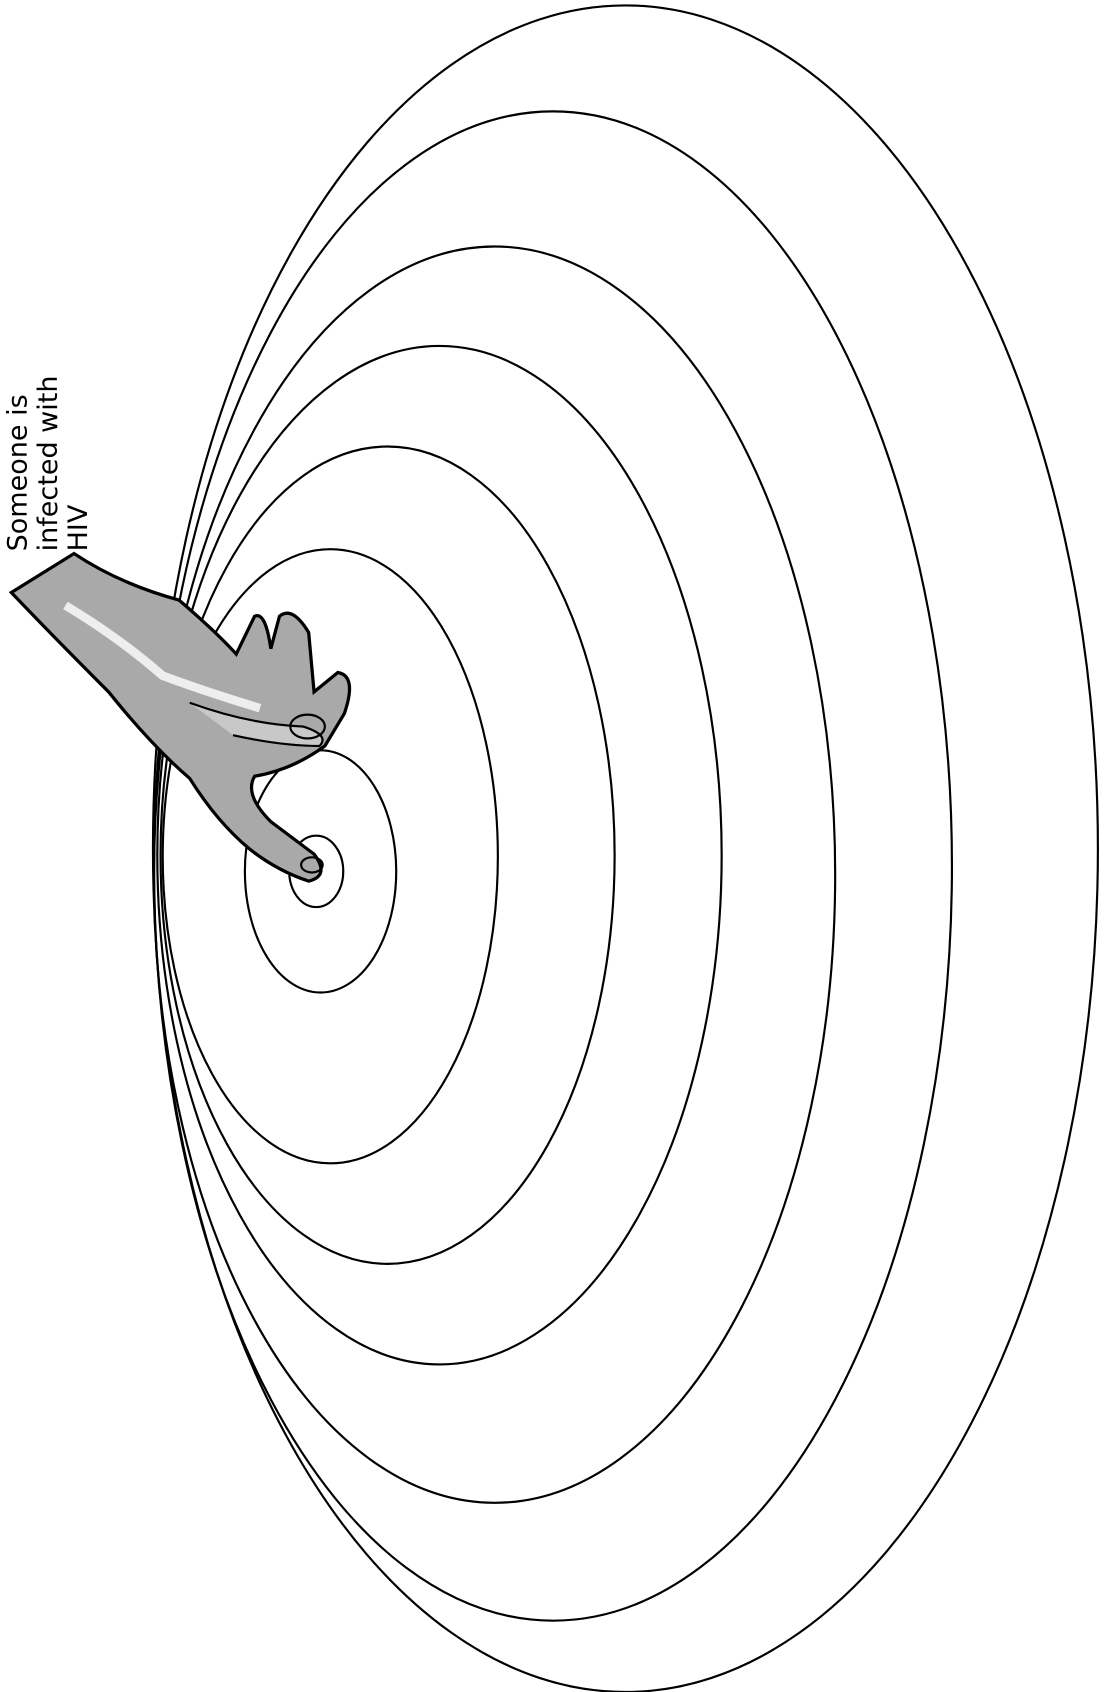  I want to click on label-line: Someone is, so click(17, 472).